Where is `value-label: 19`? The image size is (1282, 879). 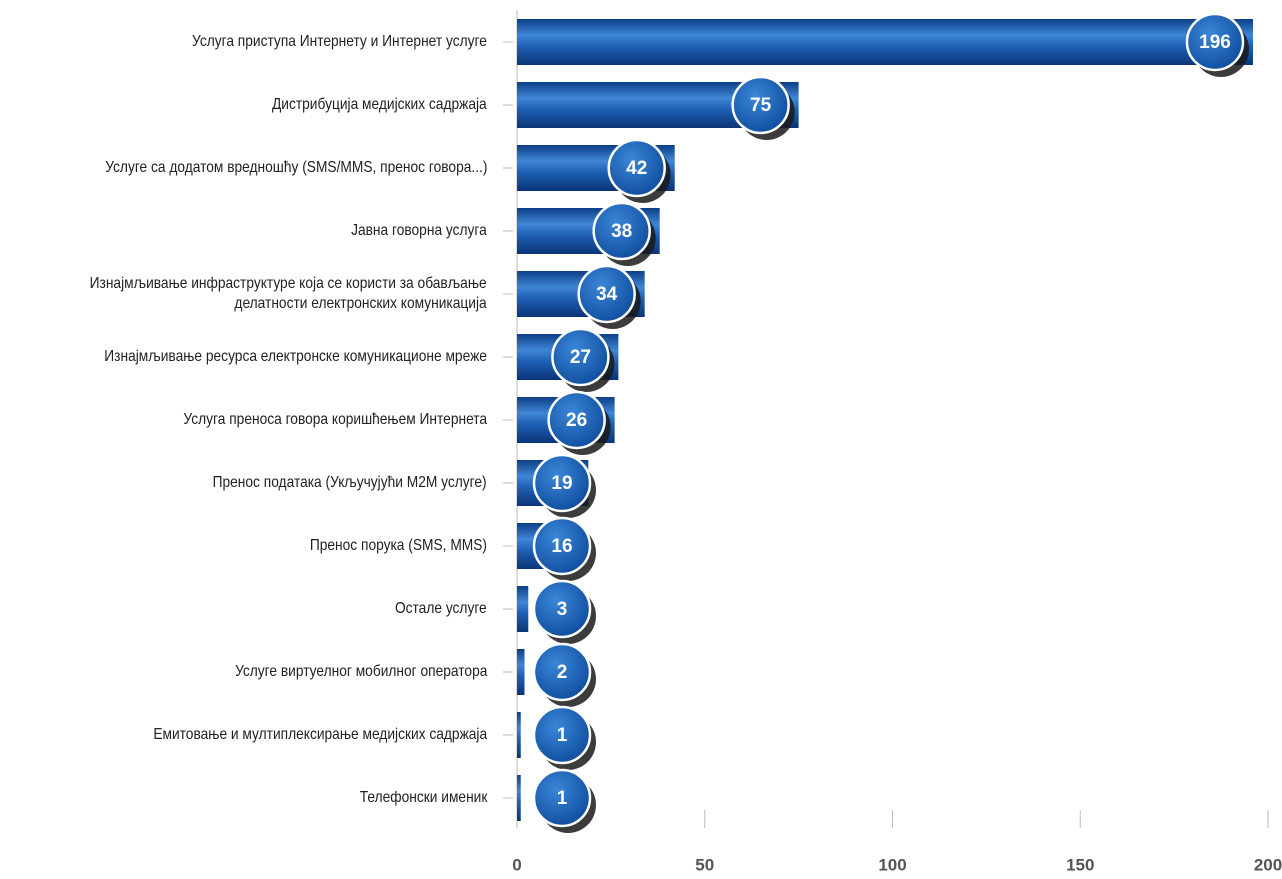 value-label: 19 is located at coordinates (561, 483).